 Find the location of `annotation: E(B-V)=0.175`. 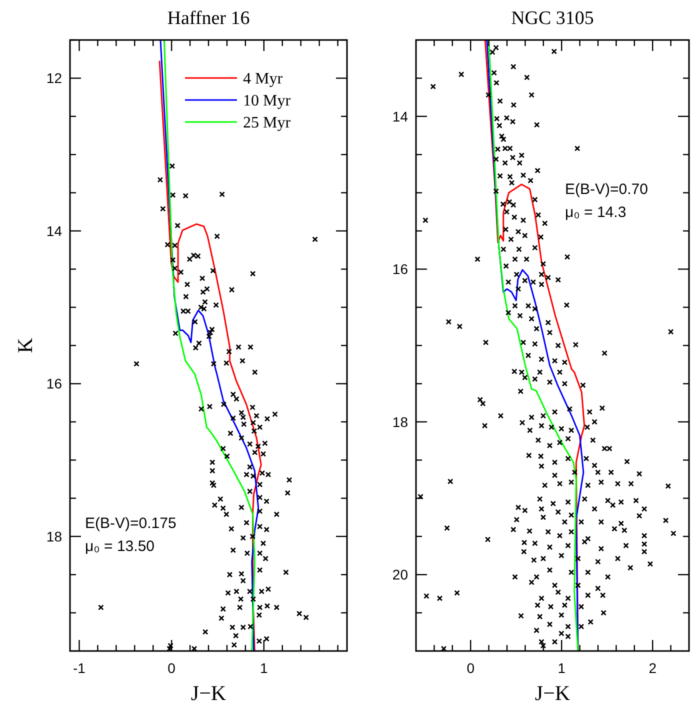

annotation: E(B-V)=0.175 is located at coordinates (130, 523).